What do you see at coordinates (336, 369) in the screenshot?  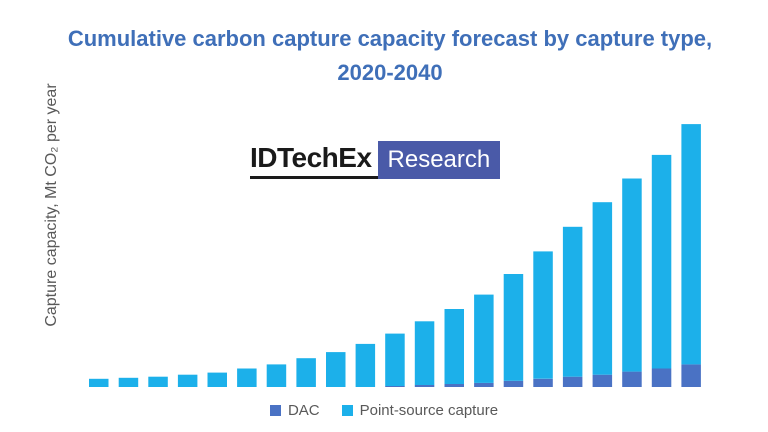 I see `bar-point-source-2028` at bounding box center [336, 369].